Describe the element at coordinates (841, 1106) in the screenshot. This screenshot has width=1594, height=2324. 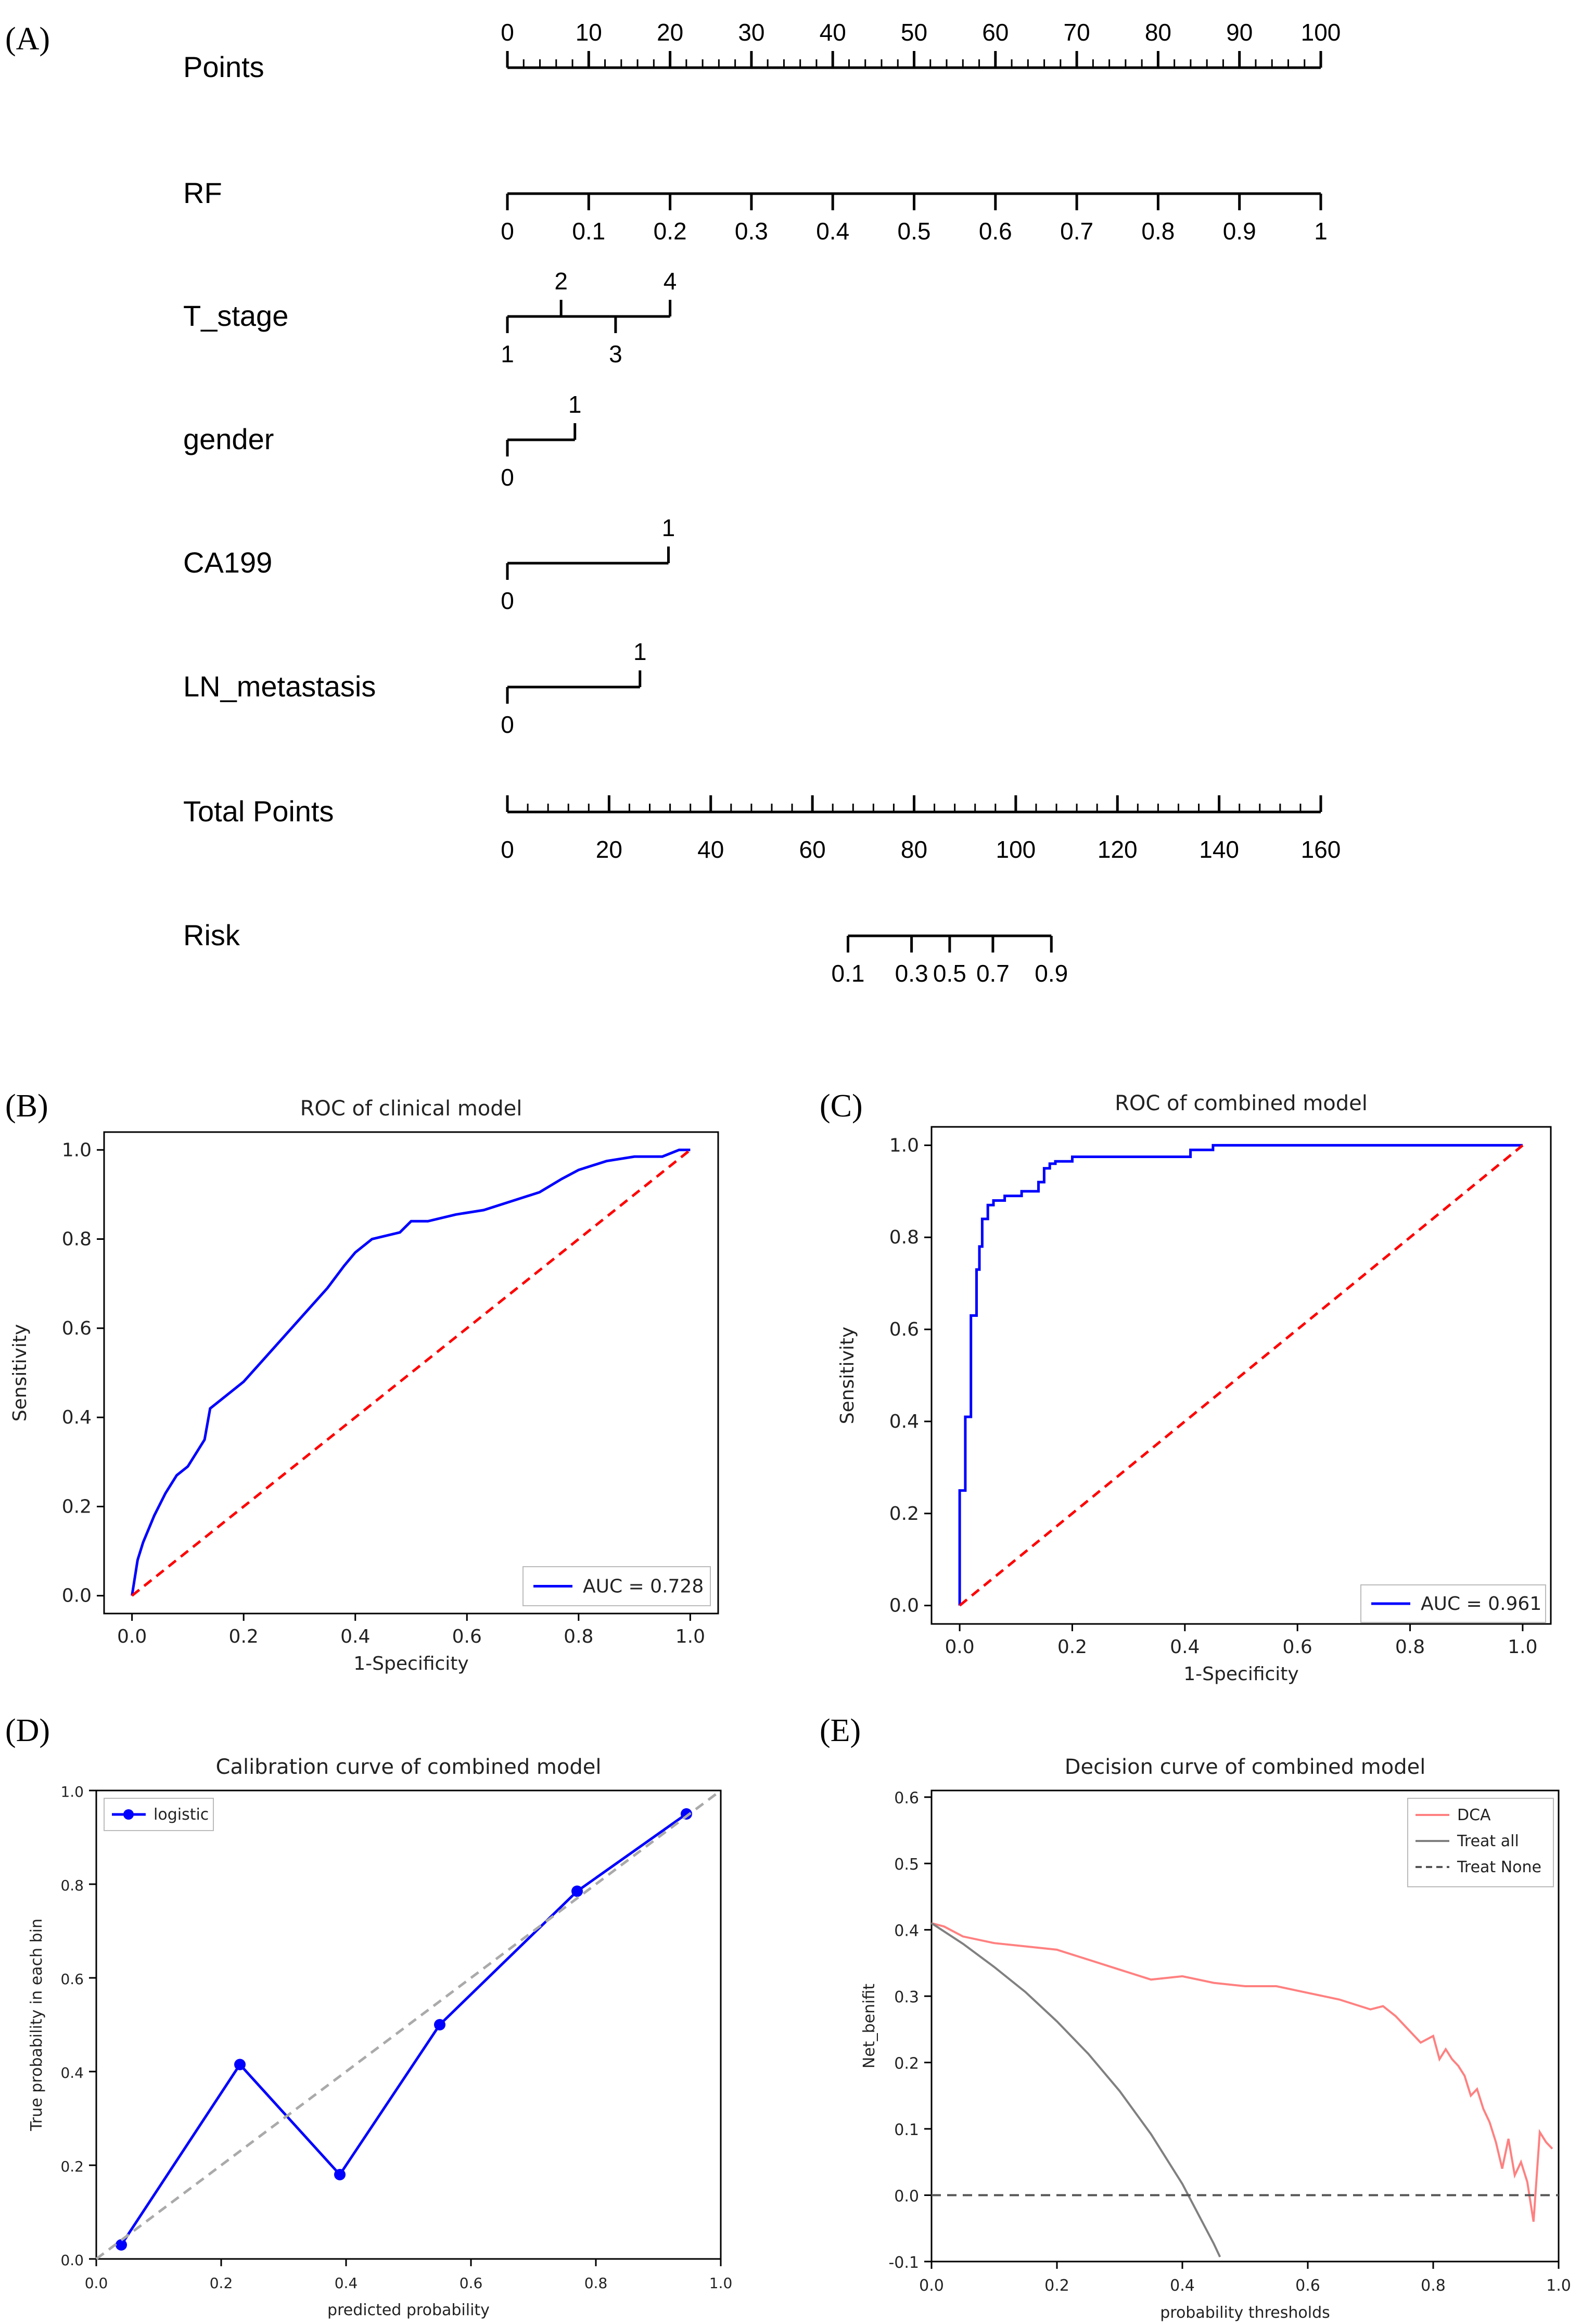
I see `panel-label-c: (C)` at that location.